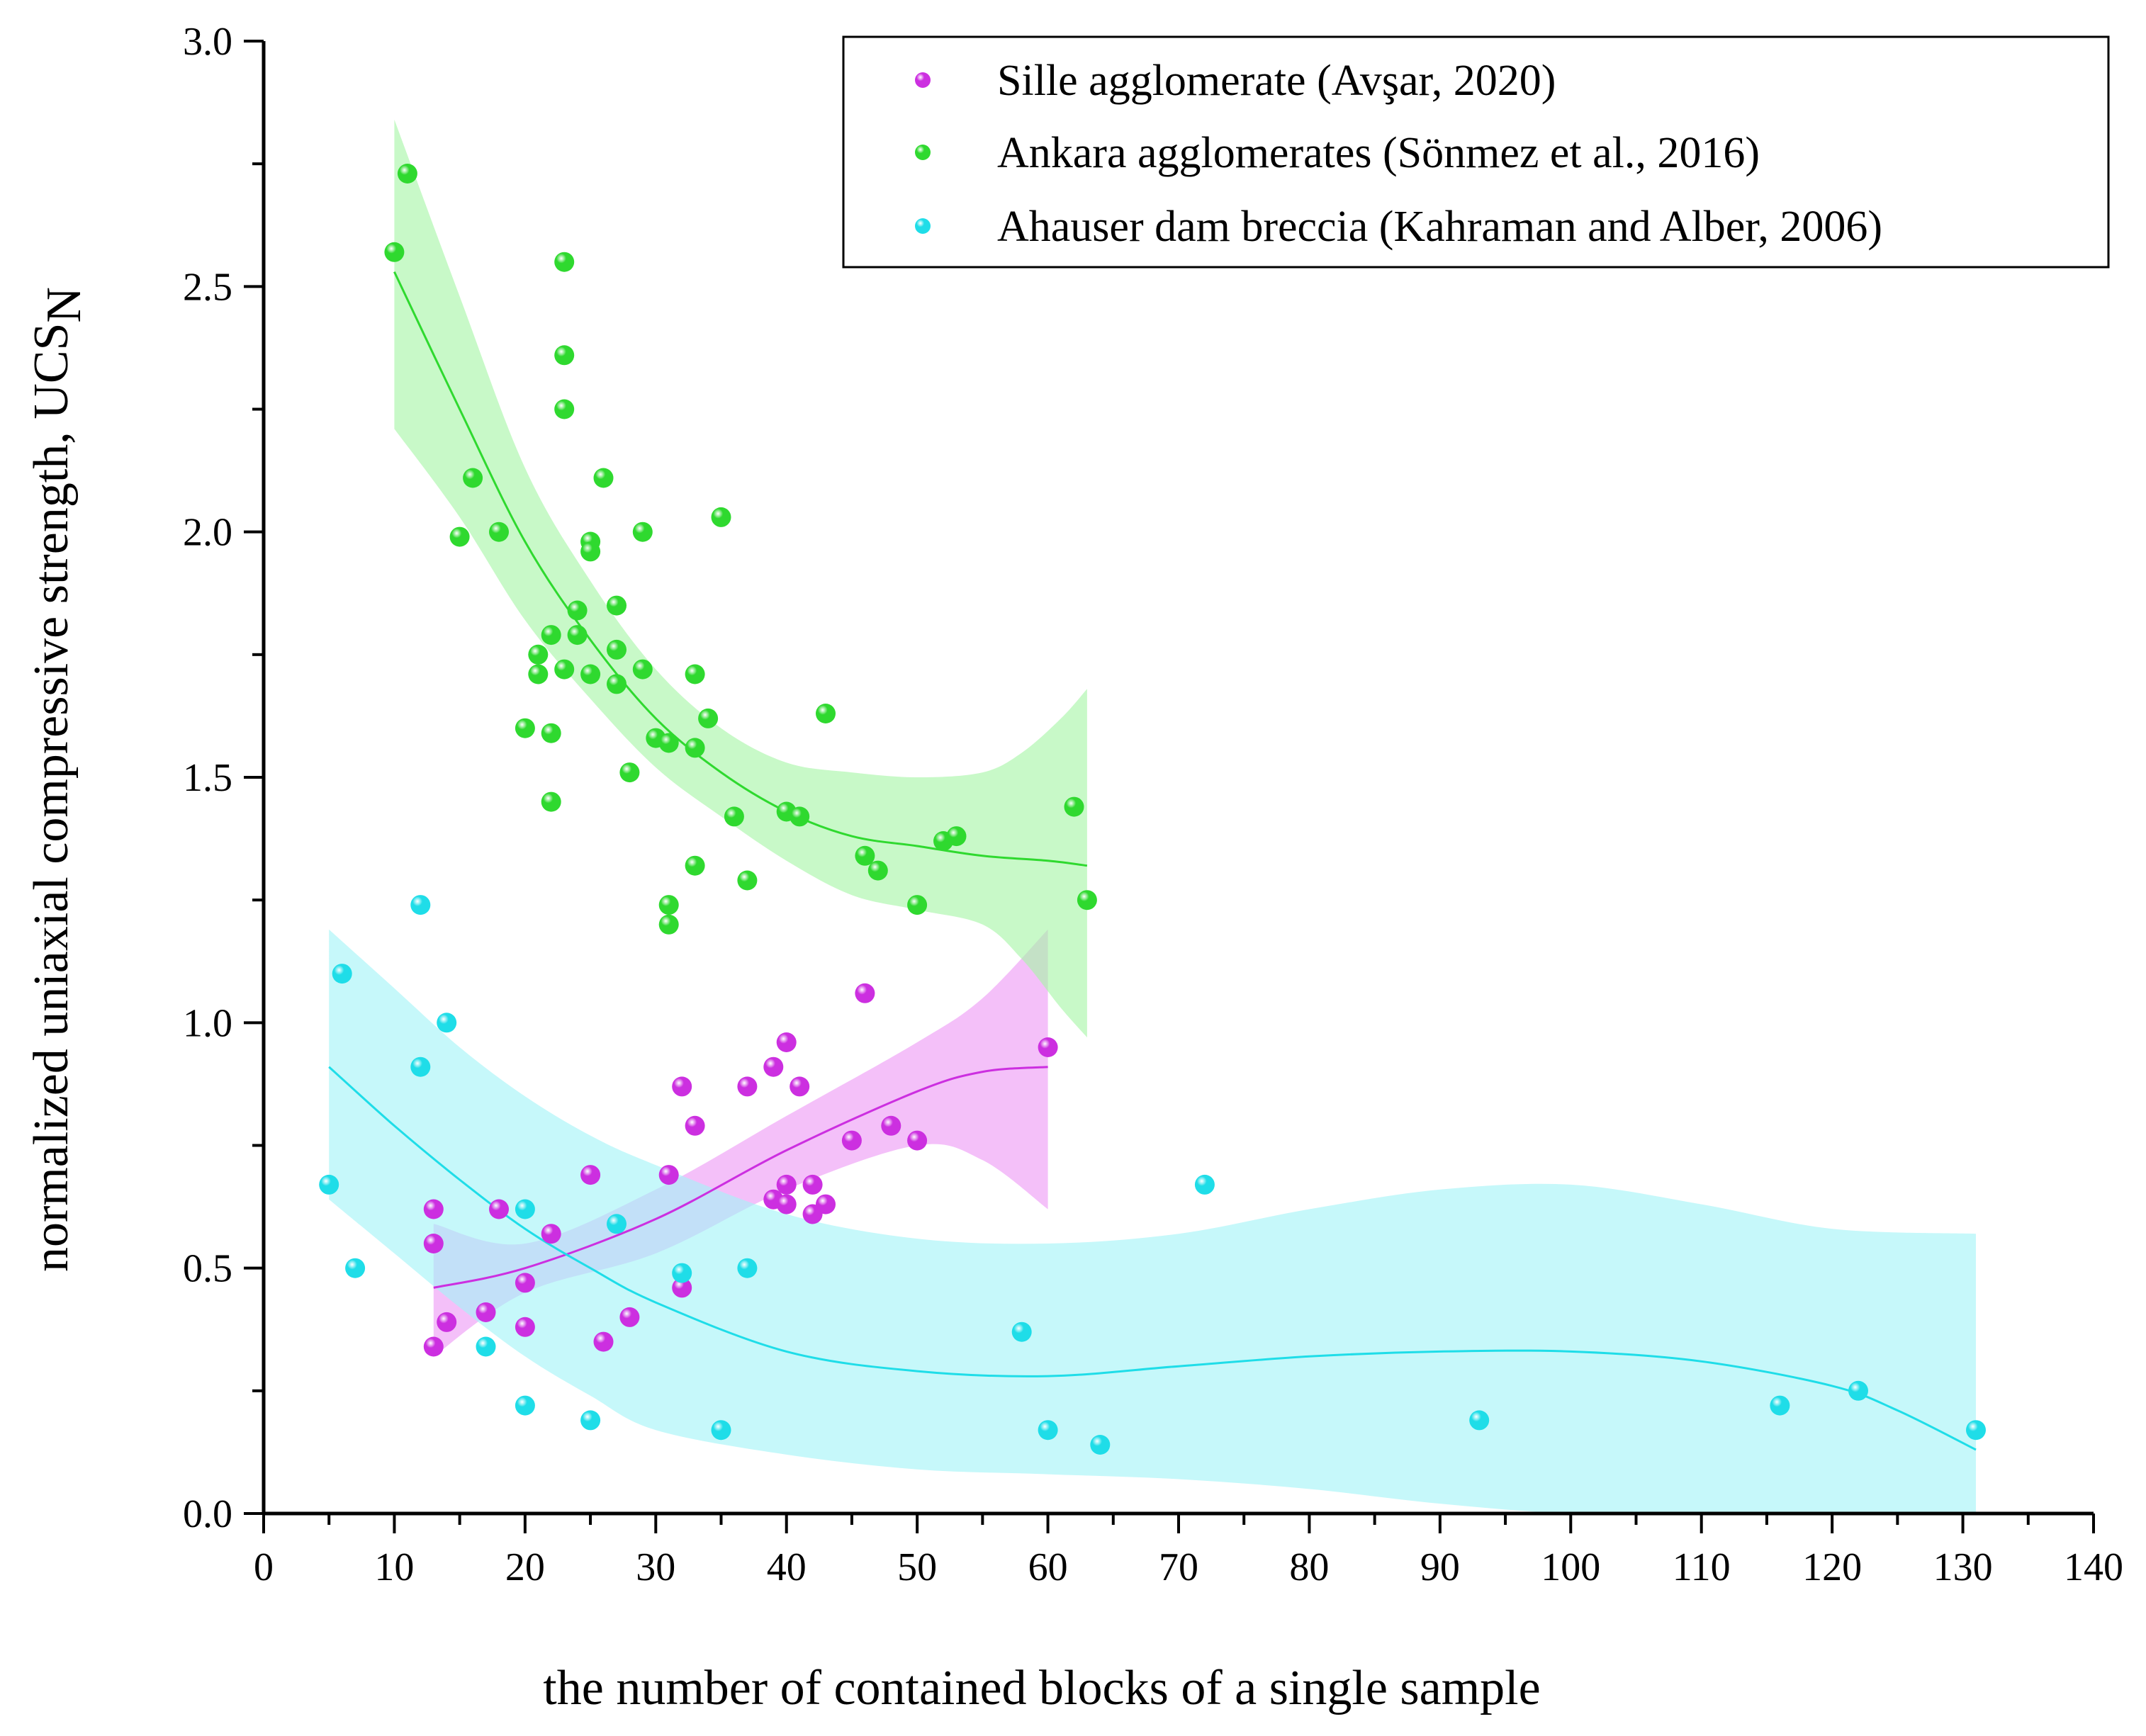  What do you see at coordinates (923, 152) in the screenshot?
I see `legend-marker-ankara` at bounding box center [923, 152].